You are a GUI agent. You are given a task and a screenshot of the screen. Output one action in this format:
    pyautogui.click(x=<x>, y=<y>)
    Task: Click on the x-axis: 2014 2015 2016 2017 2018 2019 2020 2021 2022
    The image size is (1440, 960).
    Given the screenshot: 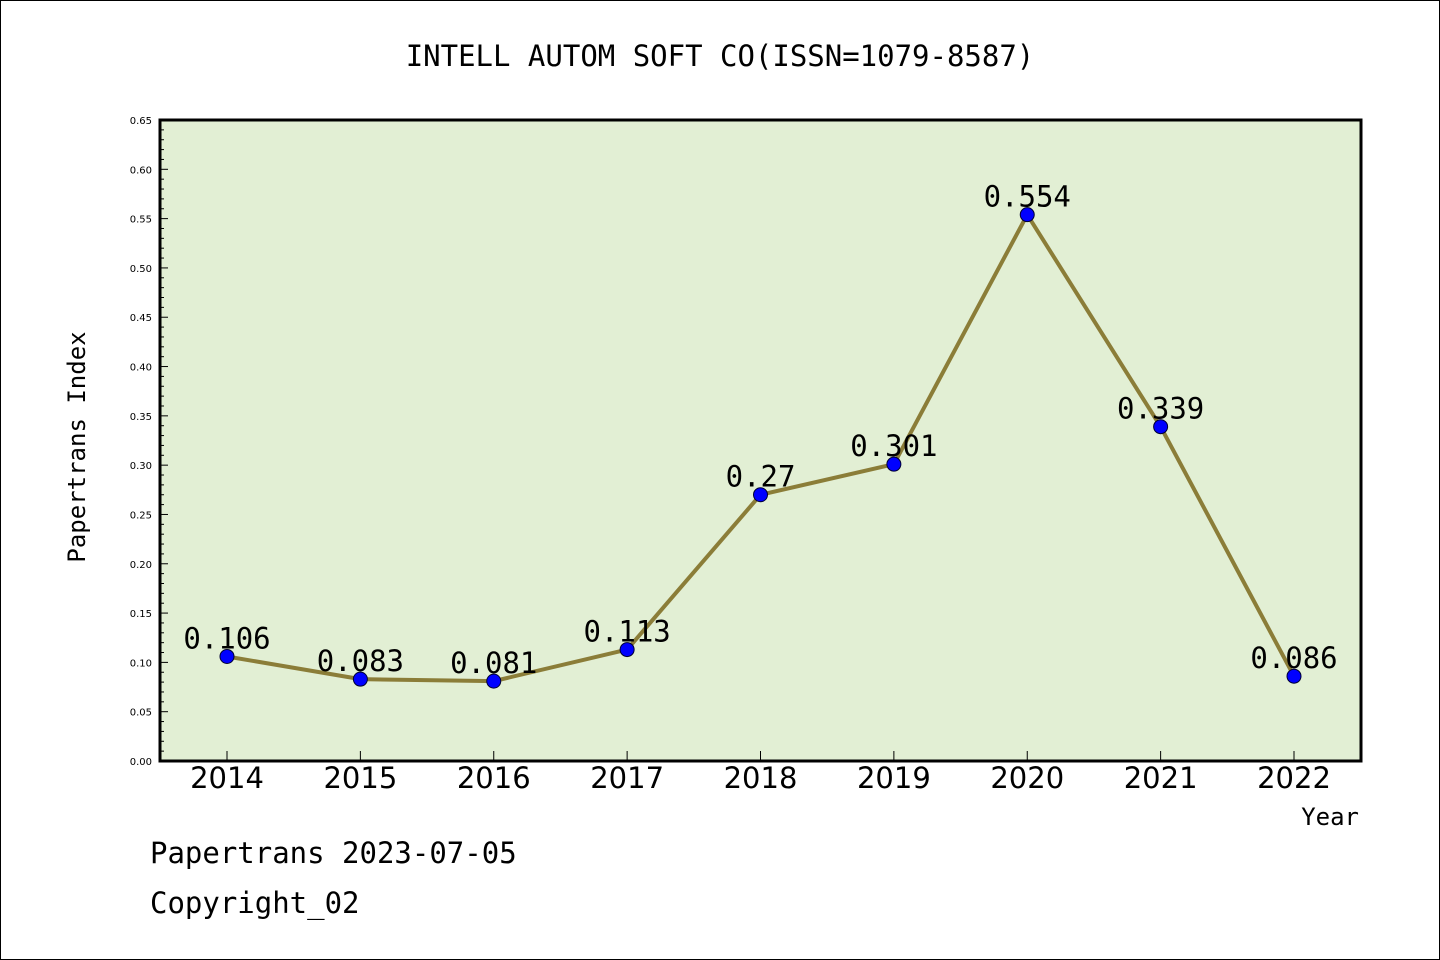 What is the action you would take?
    pyautogui.click(x=760, y=773)
    